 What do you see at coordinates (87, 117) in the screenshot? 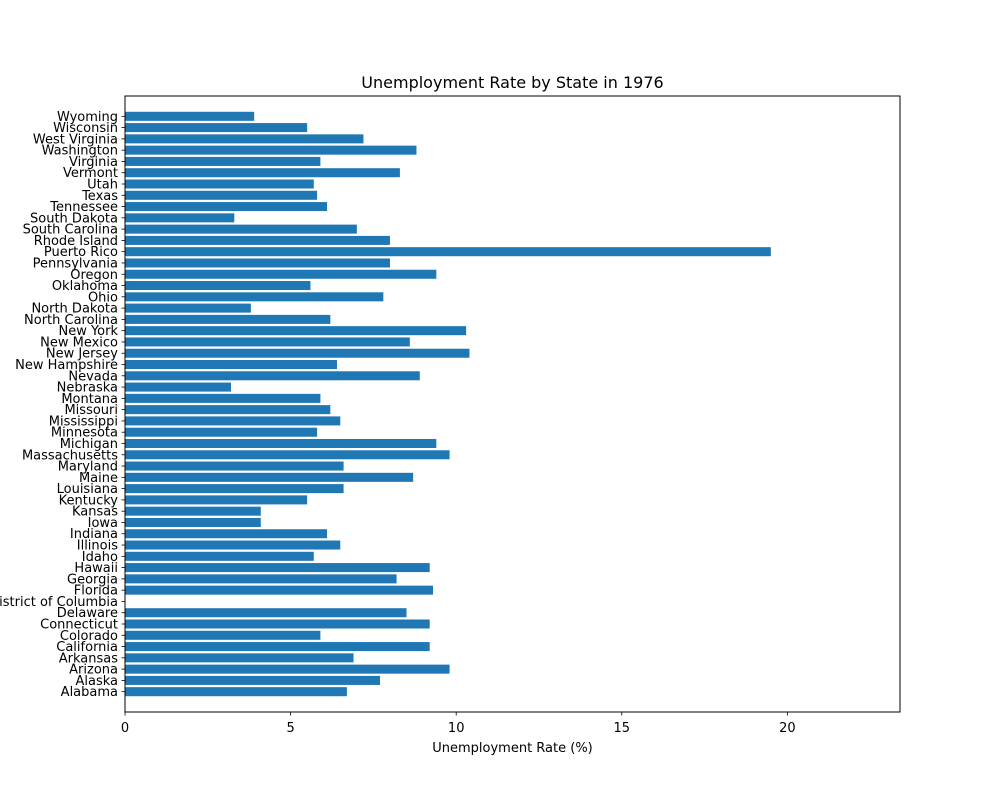
I see `y-tick-label: Wyoming` at bounding box center [87, 117].